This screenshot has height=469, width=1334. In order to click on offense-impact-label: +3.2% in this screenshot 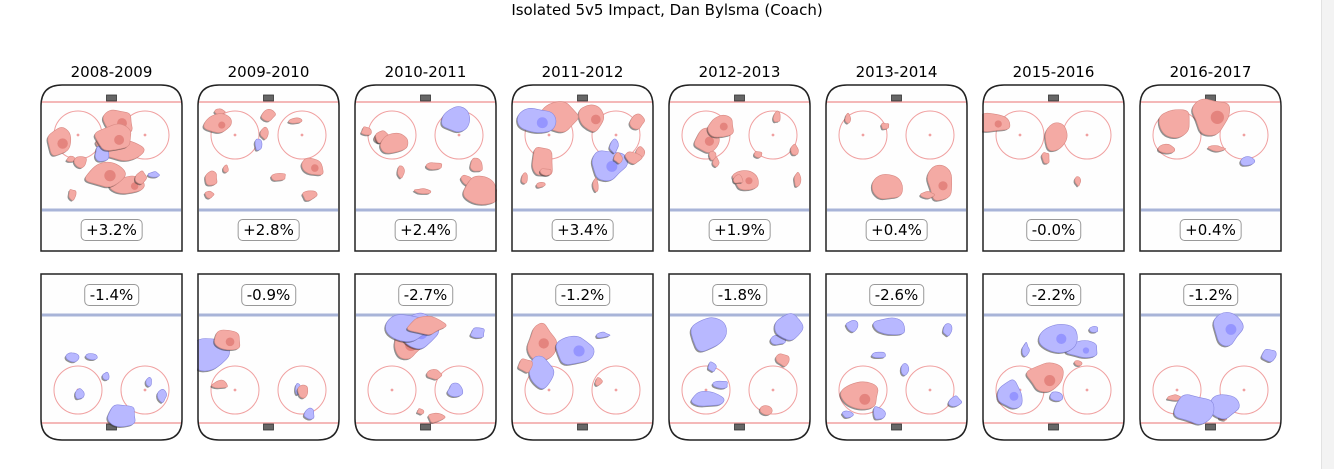, I will do `click(111, 230)`.